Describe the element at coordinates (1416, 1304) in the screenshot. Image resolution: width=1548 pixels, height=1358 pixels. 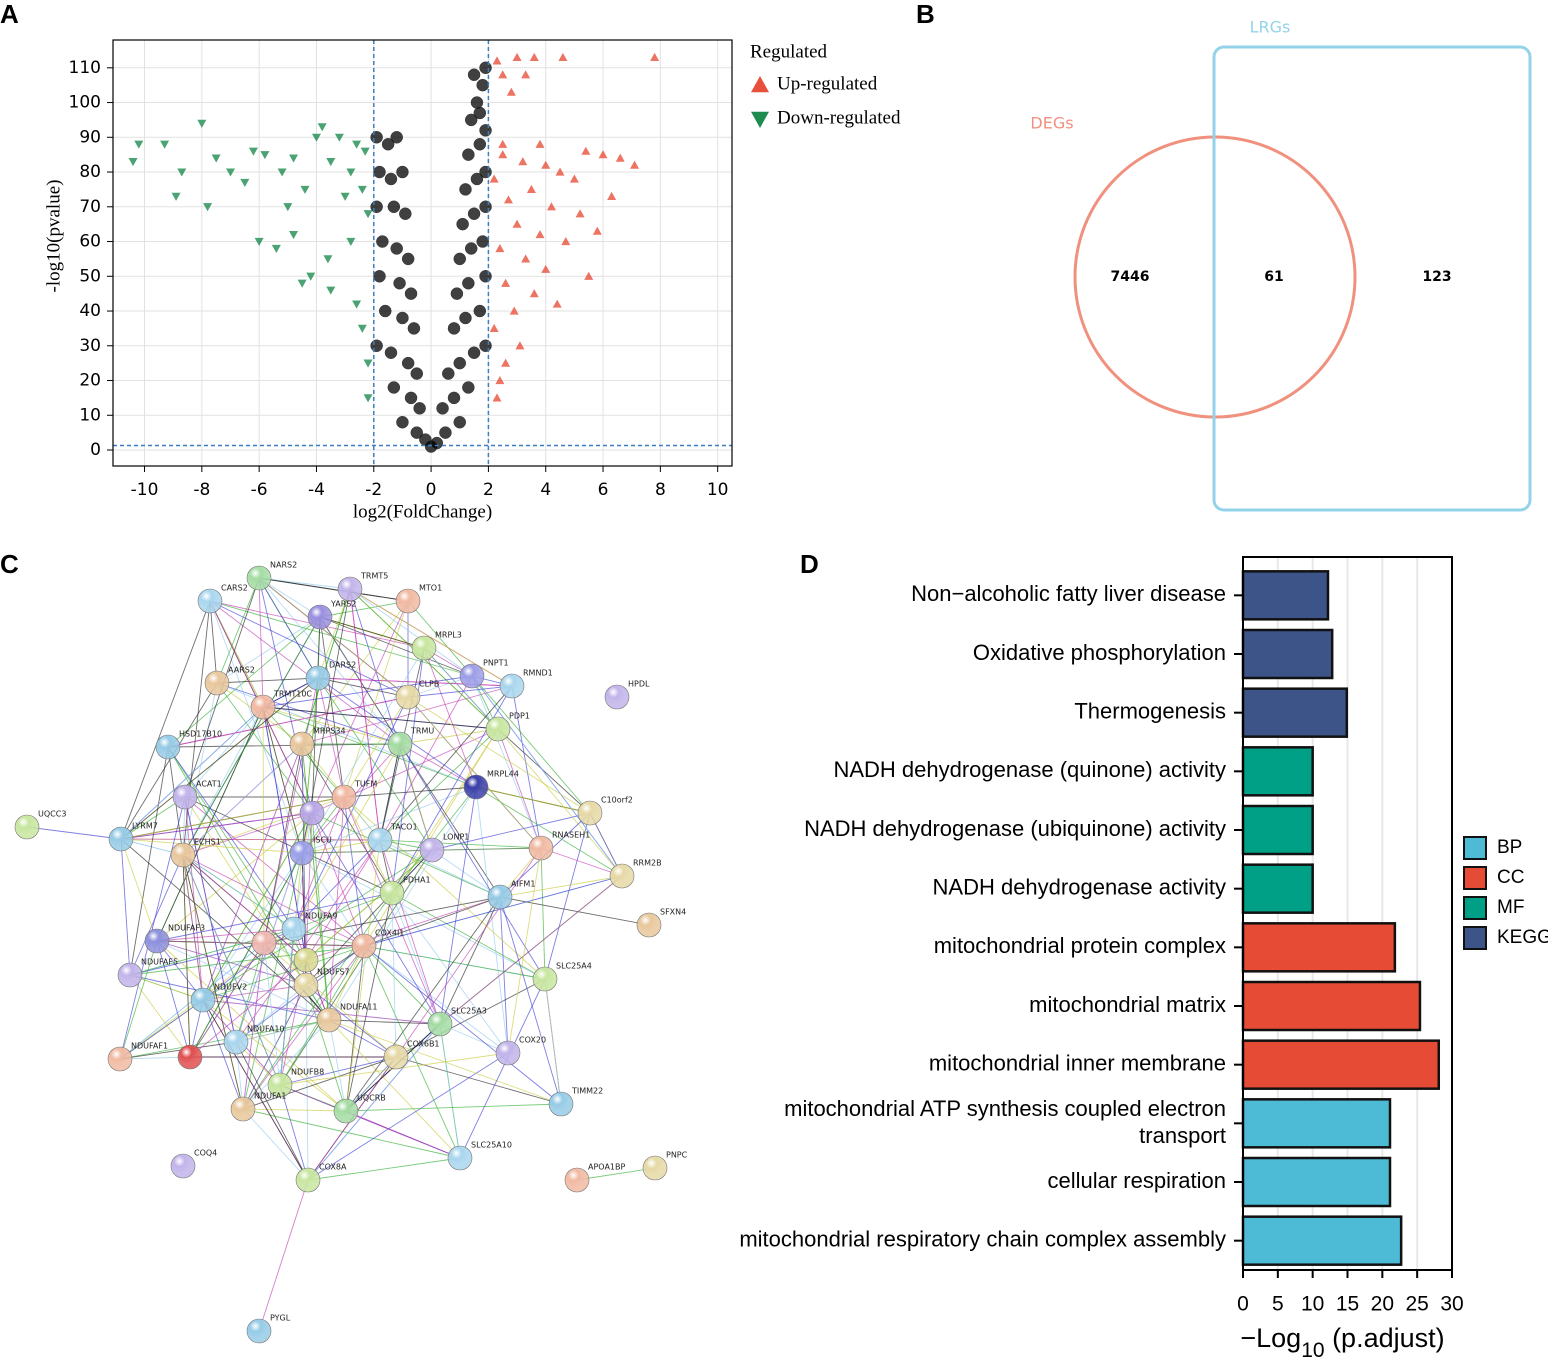
I see `x-tick-label: 25` at that location.